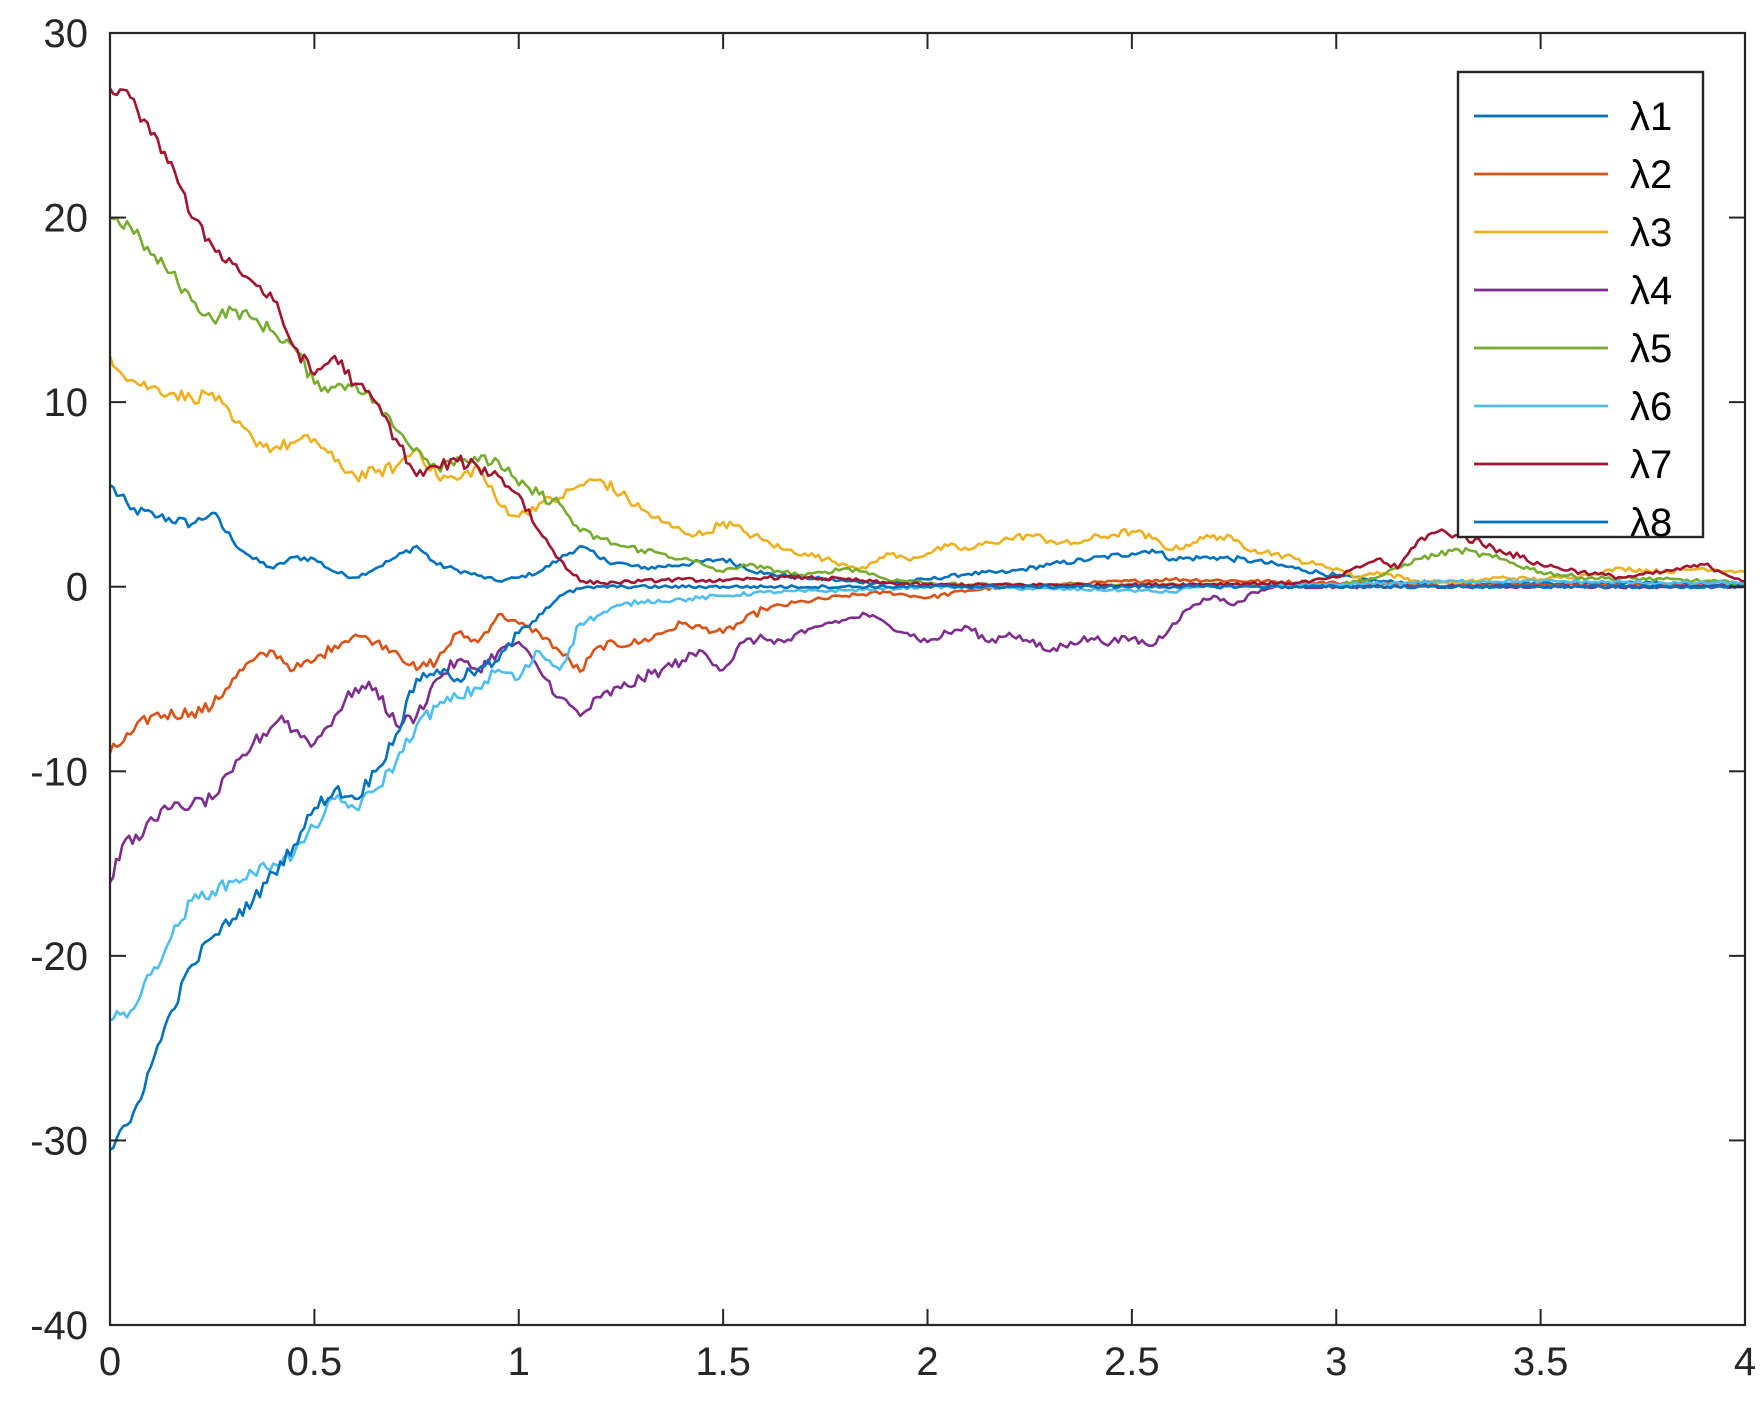 The height and width of the screenshot is (1407, 1763). What do you see at coordinates (66, 219) in the screenshot?
I see `y-tick-label: 20` at bounding box center [66, 219].